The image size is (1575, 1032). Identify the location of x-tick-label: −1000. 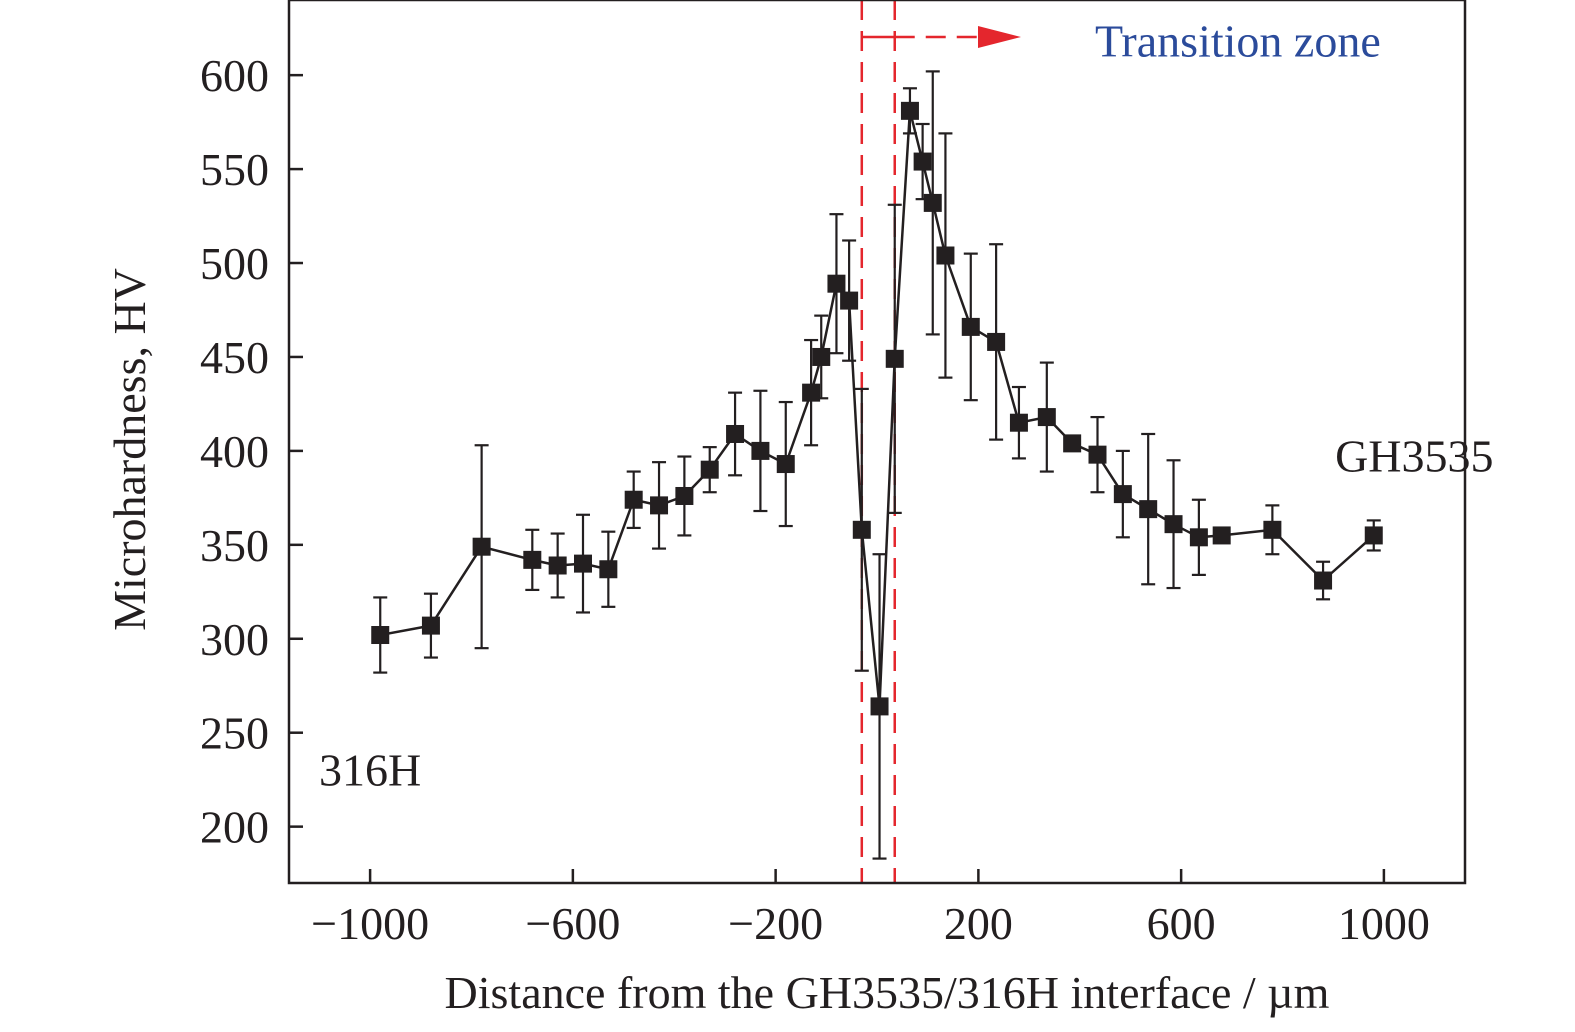
(370, 923).